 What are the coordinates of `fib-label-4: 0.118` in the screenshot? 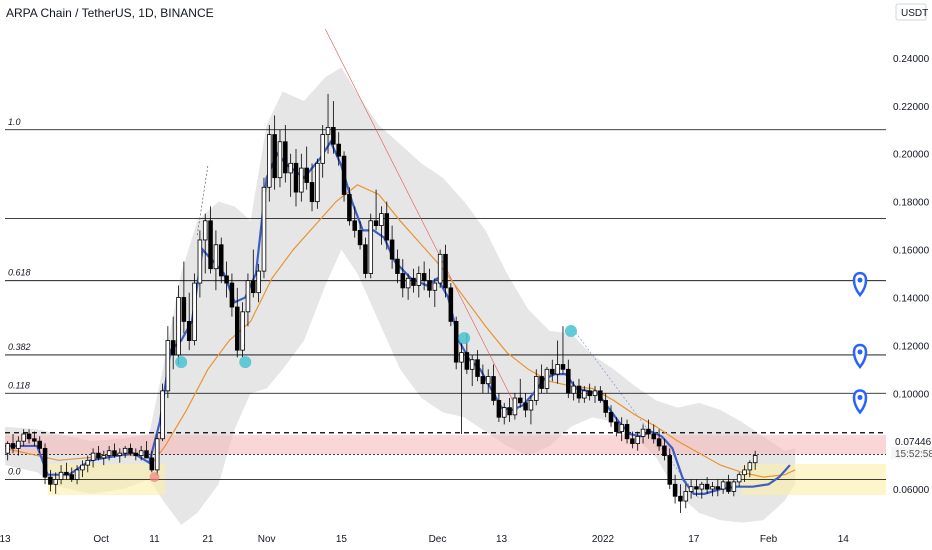 It's located at (19, 385).